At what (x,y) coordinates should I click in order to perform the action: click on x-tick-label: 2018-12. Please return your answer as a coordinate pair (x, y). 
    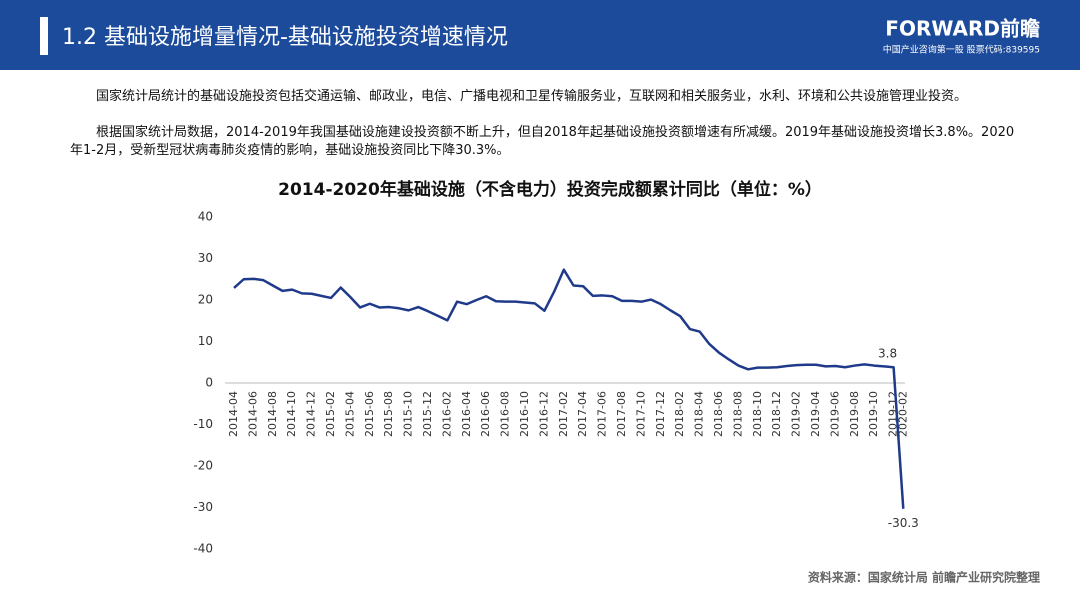
    Looking at the image, I should click on (776, 414).